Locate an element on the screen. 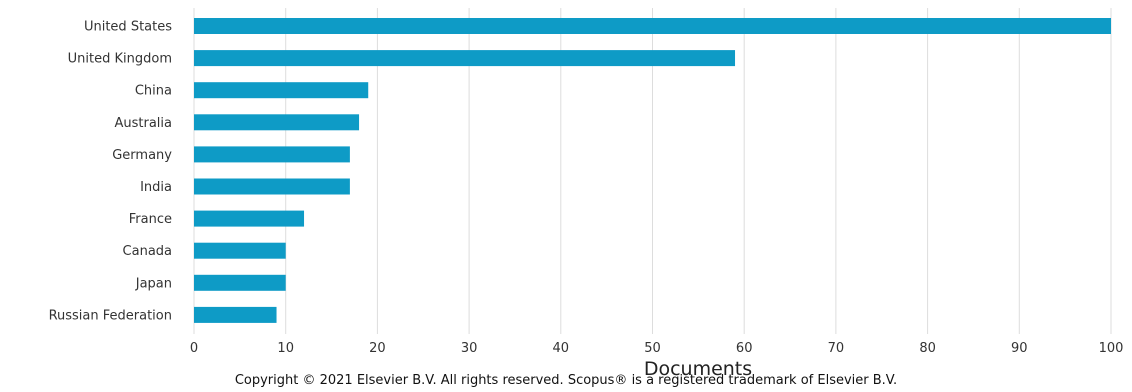  bar-france is located at coordinates (249, 218).